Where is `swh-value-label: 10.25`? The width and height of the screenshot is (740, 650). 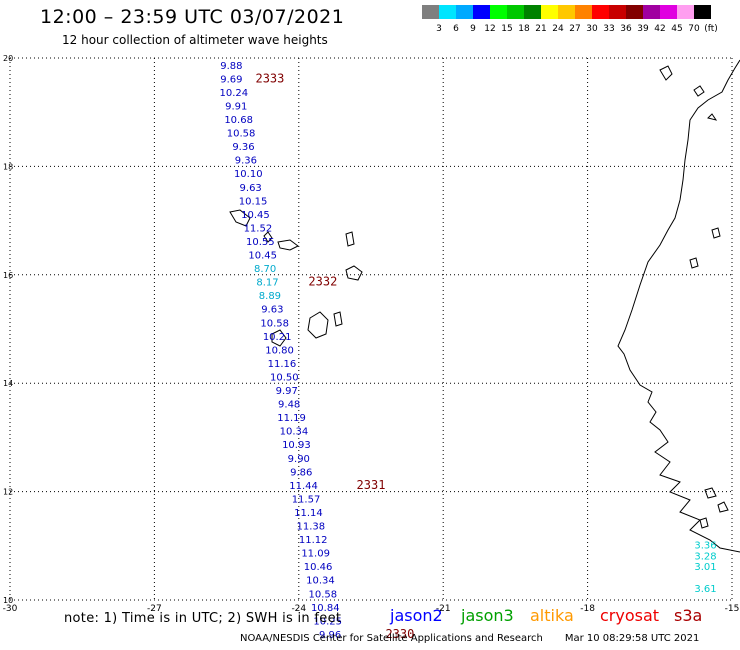
swh-value-label: 10.25 is located at coordinates (327, 621).